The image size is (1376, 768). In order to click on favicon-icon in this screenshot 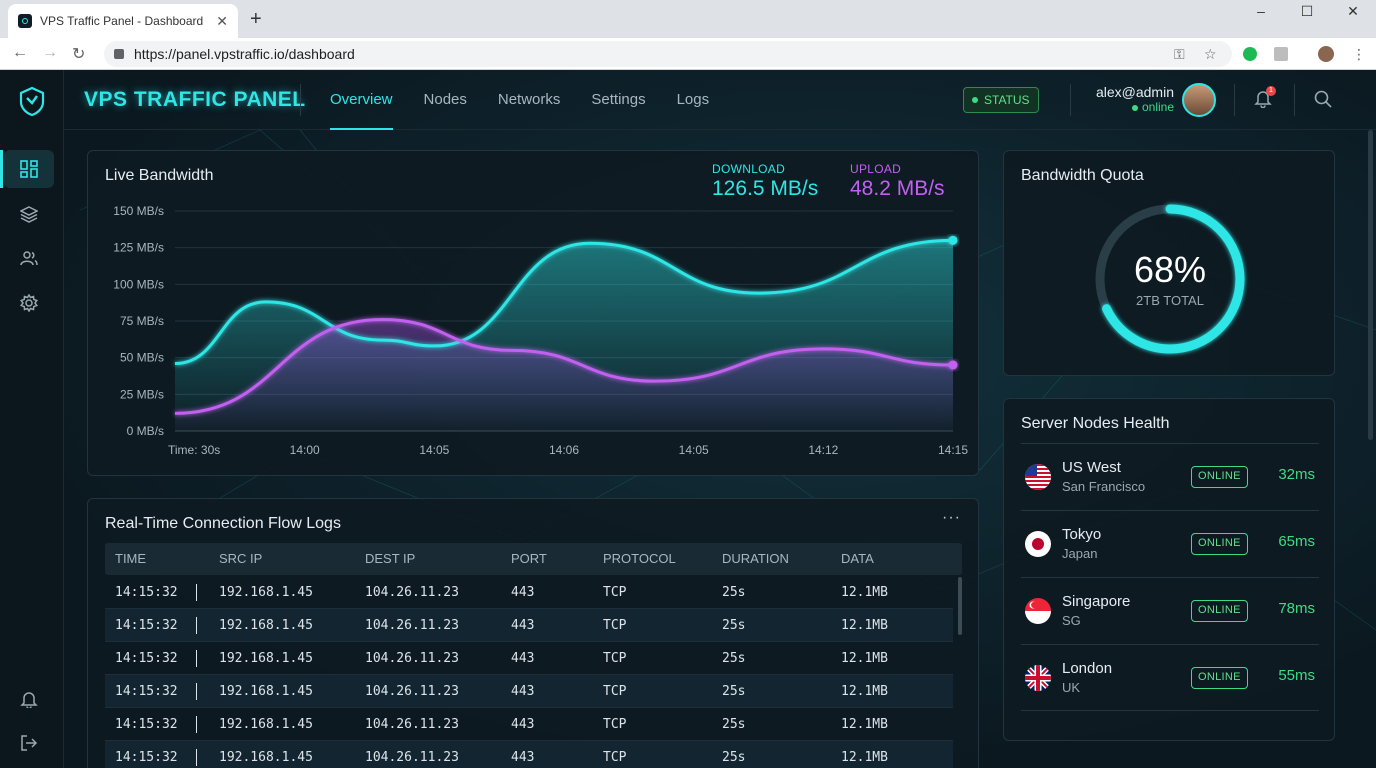, I will do `click(25, 21)`.